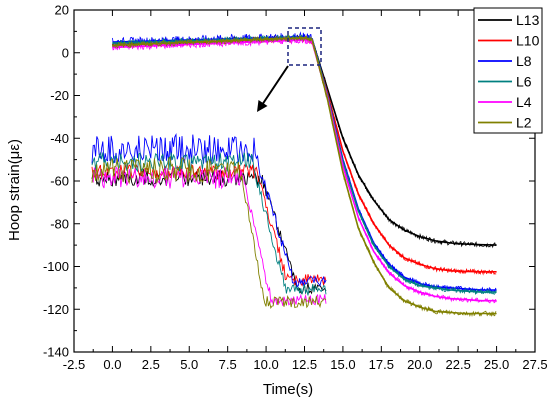  I want to click on legend: L13 L10 L8 L6 L4 L2, so click(508, 70).